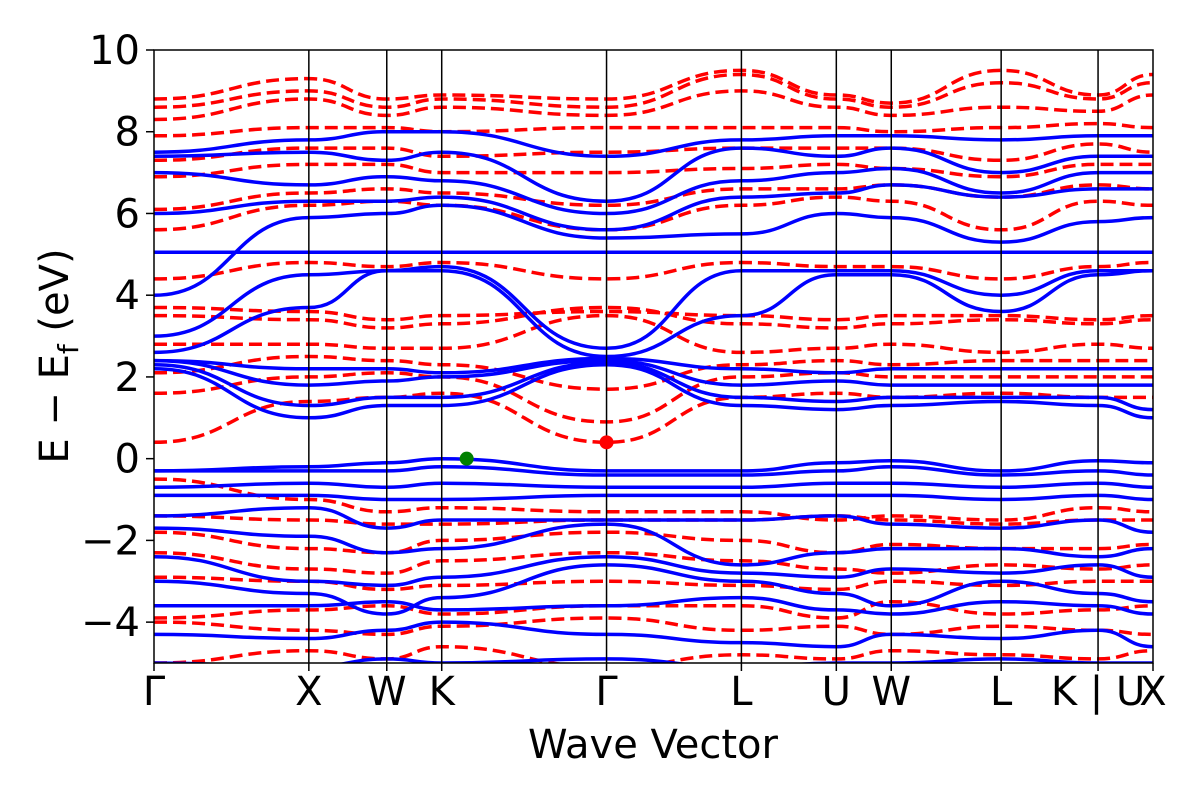 This screenshot has height=800, width=1200. I want to click on y-axis-label: E − Ef (eV), so click(58, 355).